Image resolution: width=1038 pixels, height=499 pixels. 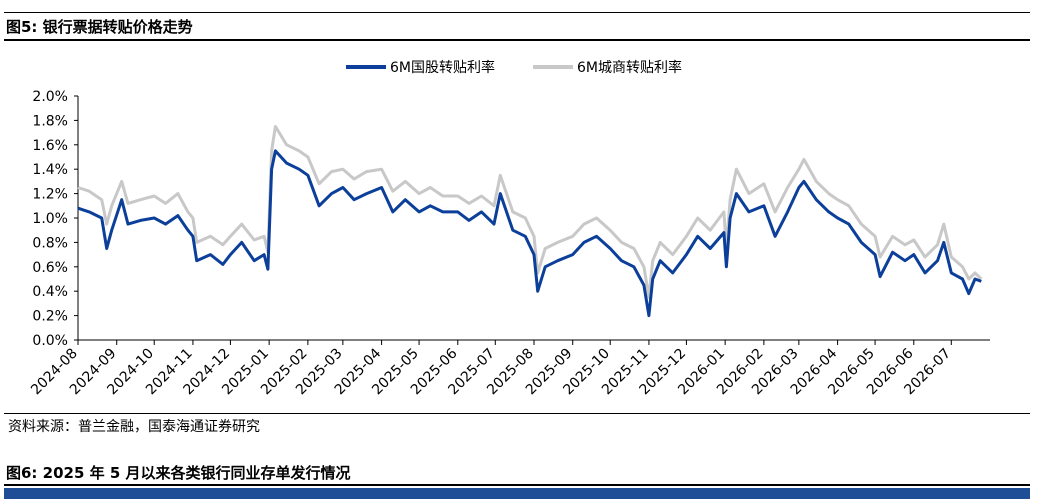 I want to click on y-tick-label: 0.0%, so click(x=50, y=341).